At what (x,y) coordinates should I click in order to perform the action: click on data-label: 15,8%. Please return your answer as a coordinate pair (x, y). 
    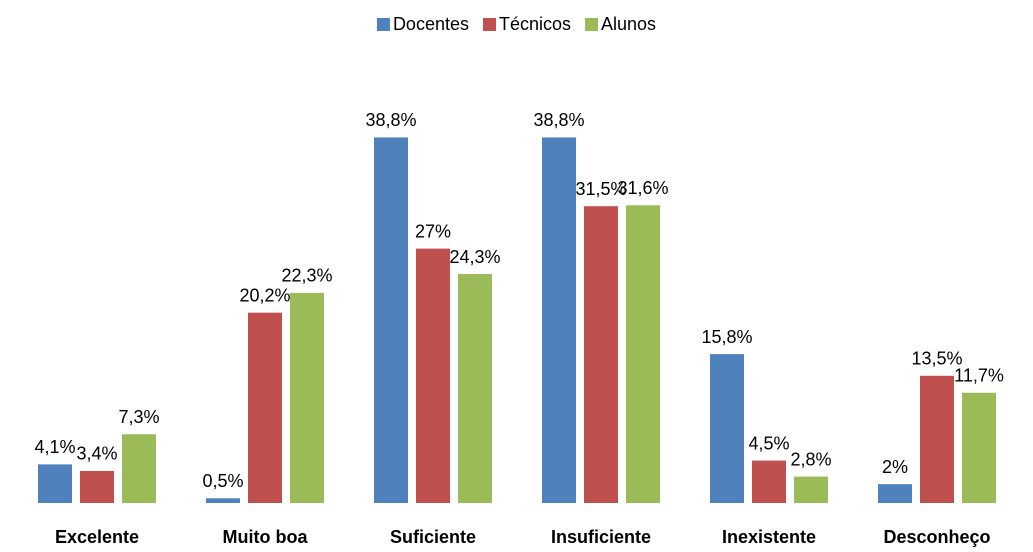
    Looking at the image, I should click on (726, 337).